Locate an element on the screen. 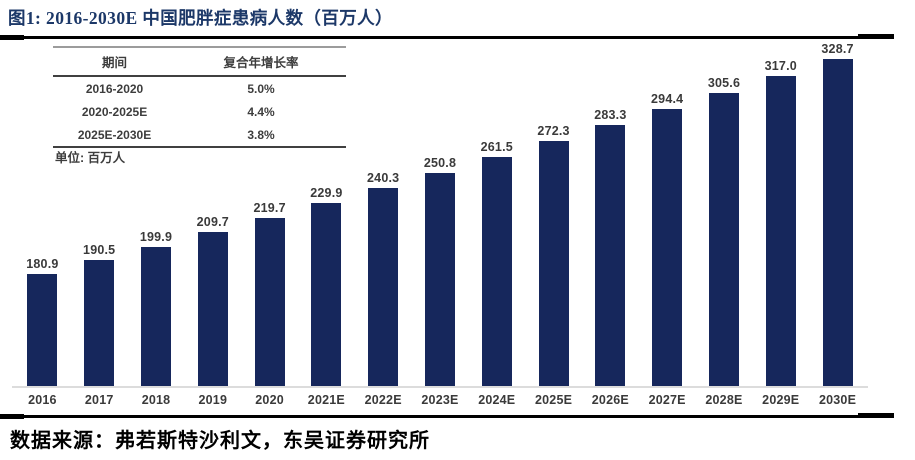 The image size is (915, 460). x-axis-label: 2026E is located at coordinates (610, 400).